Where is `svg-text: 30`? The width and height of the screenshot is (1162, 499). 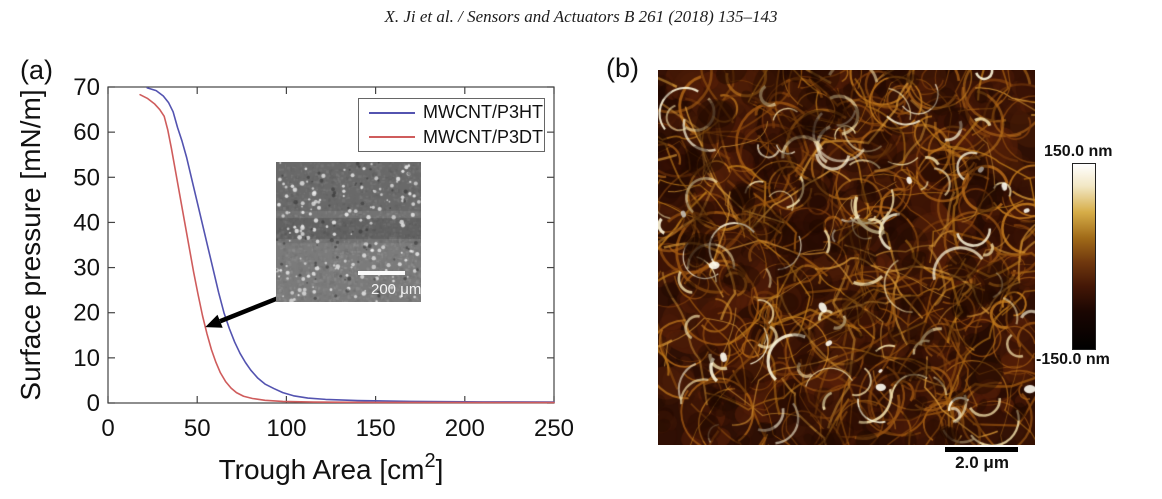 svg-text: 30 is located at coordinates (86, 268).